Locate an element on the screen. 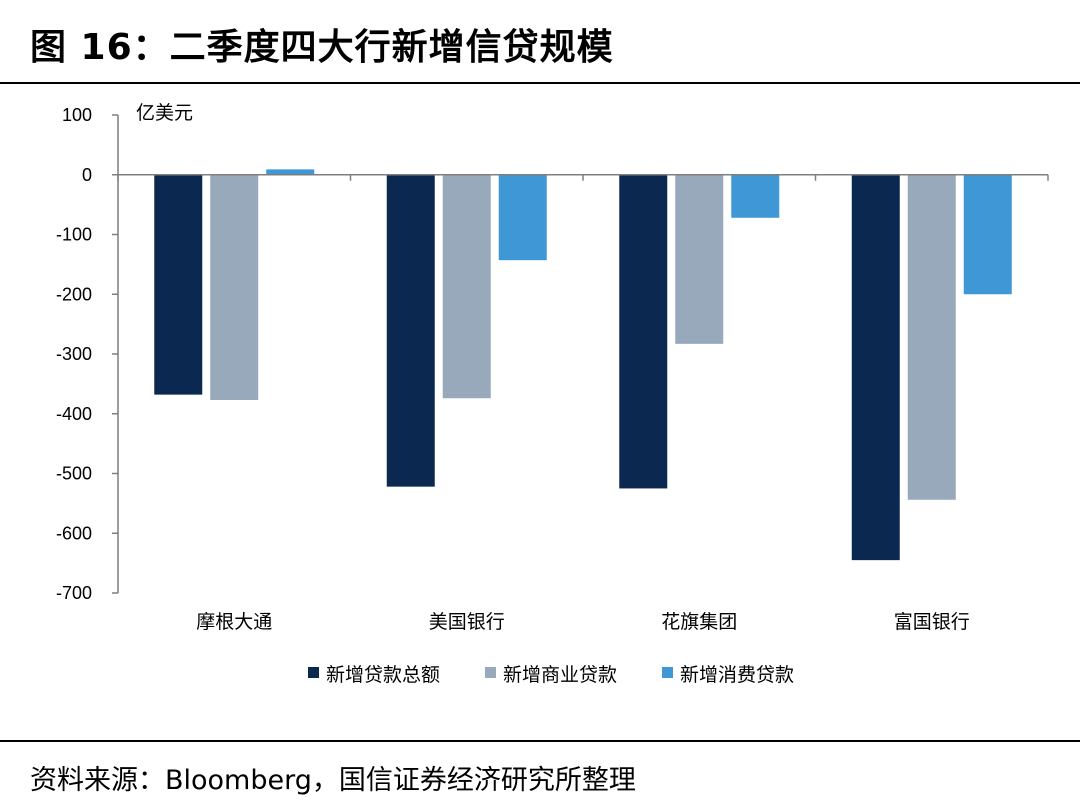 The image size is (1080, 805). x-category-label: 富国银行 is located at coordinates (932, 622).